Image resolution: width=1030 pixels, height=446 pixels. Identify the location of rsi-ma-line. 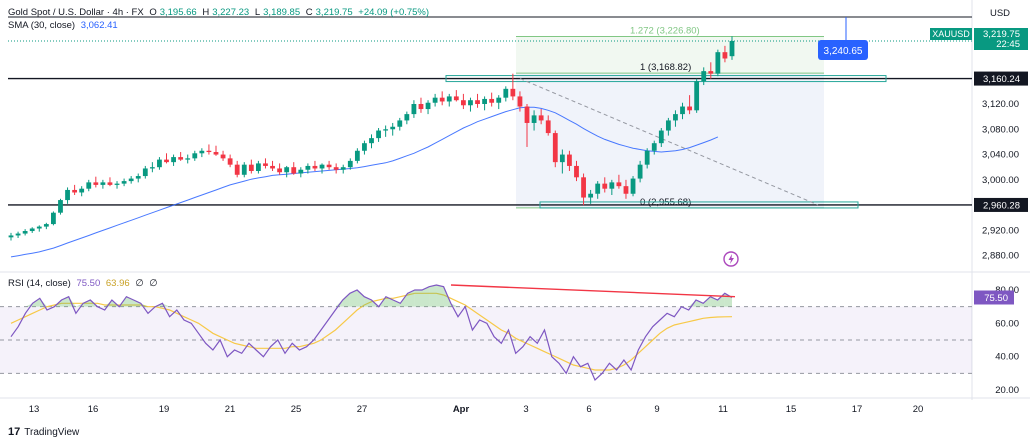
(371, 331).